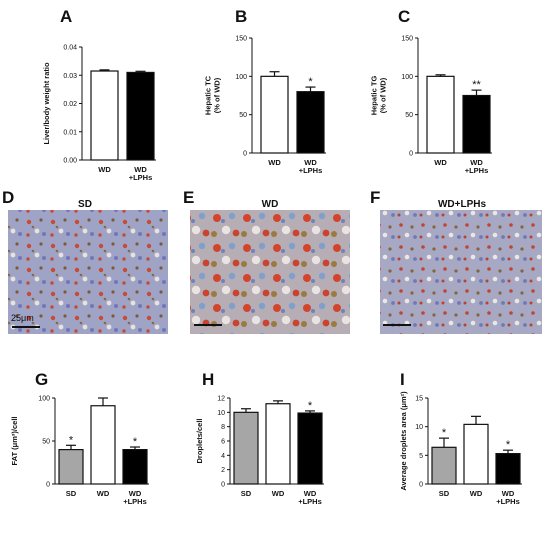 The width and height of the screenshot is (550, 538). What do you see at coordinates (476, 85) in the screenshot?
I see `significance-marker: **` at bounding box center [476, 85].